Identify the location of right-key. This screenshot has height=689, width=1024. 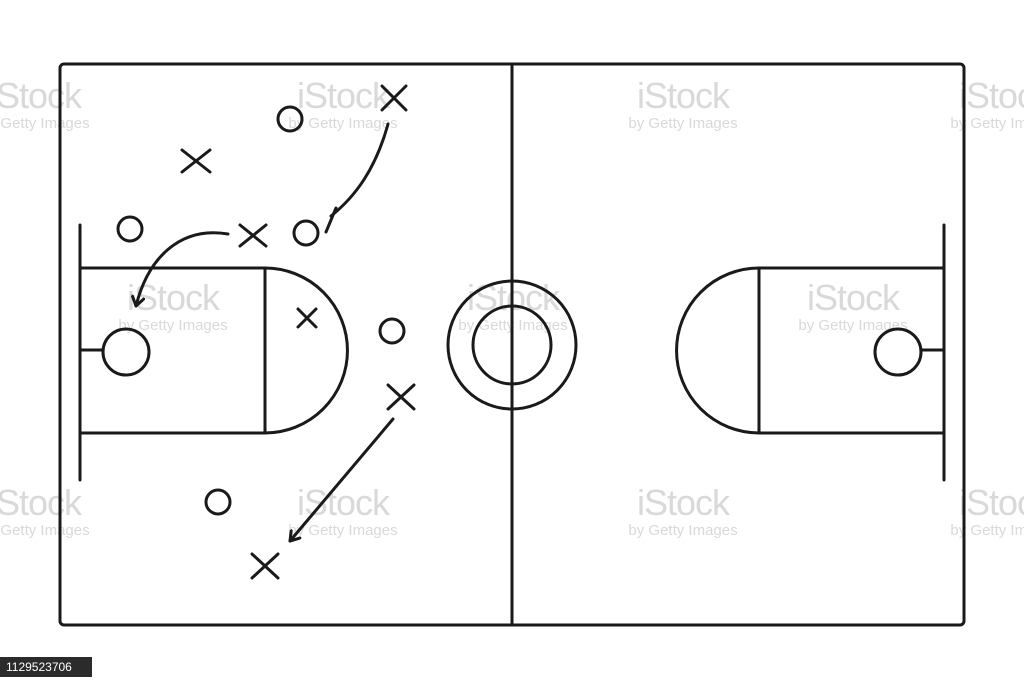
(851, 350).